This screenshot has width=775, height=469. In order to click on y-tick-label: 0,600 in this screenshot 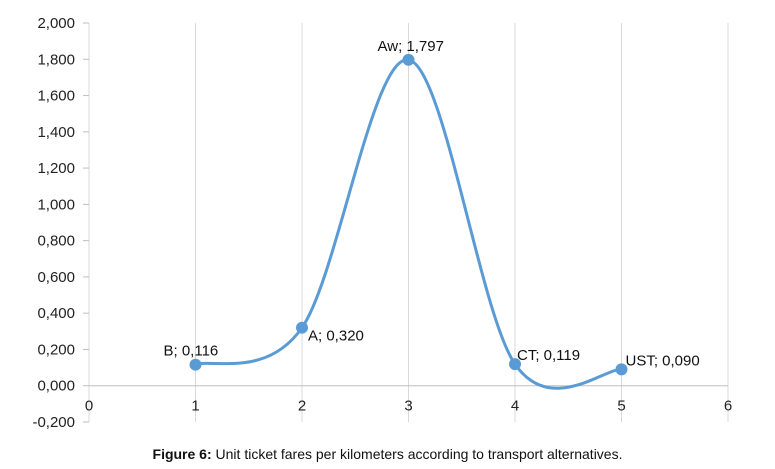, I will do `click(56, 277)`.